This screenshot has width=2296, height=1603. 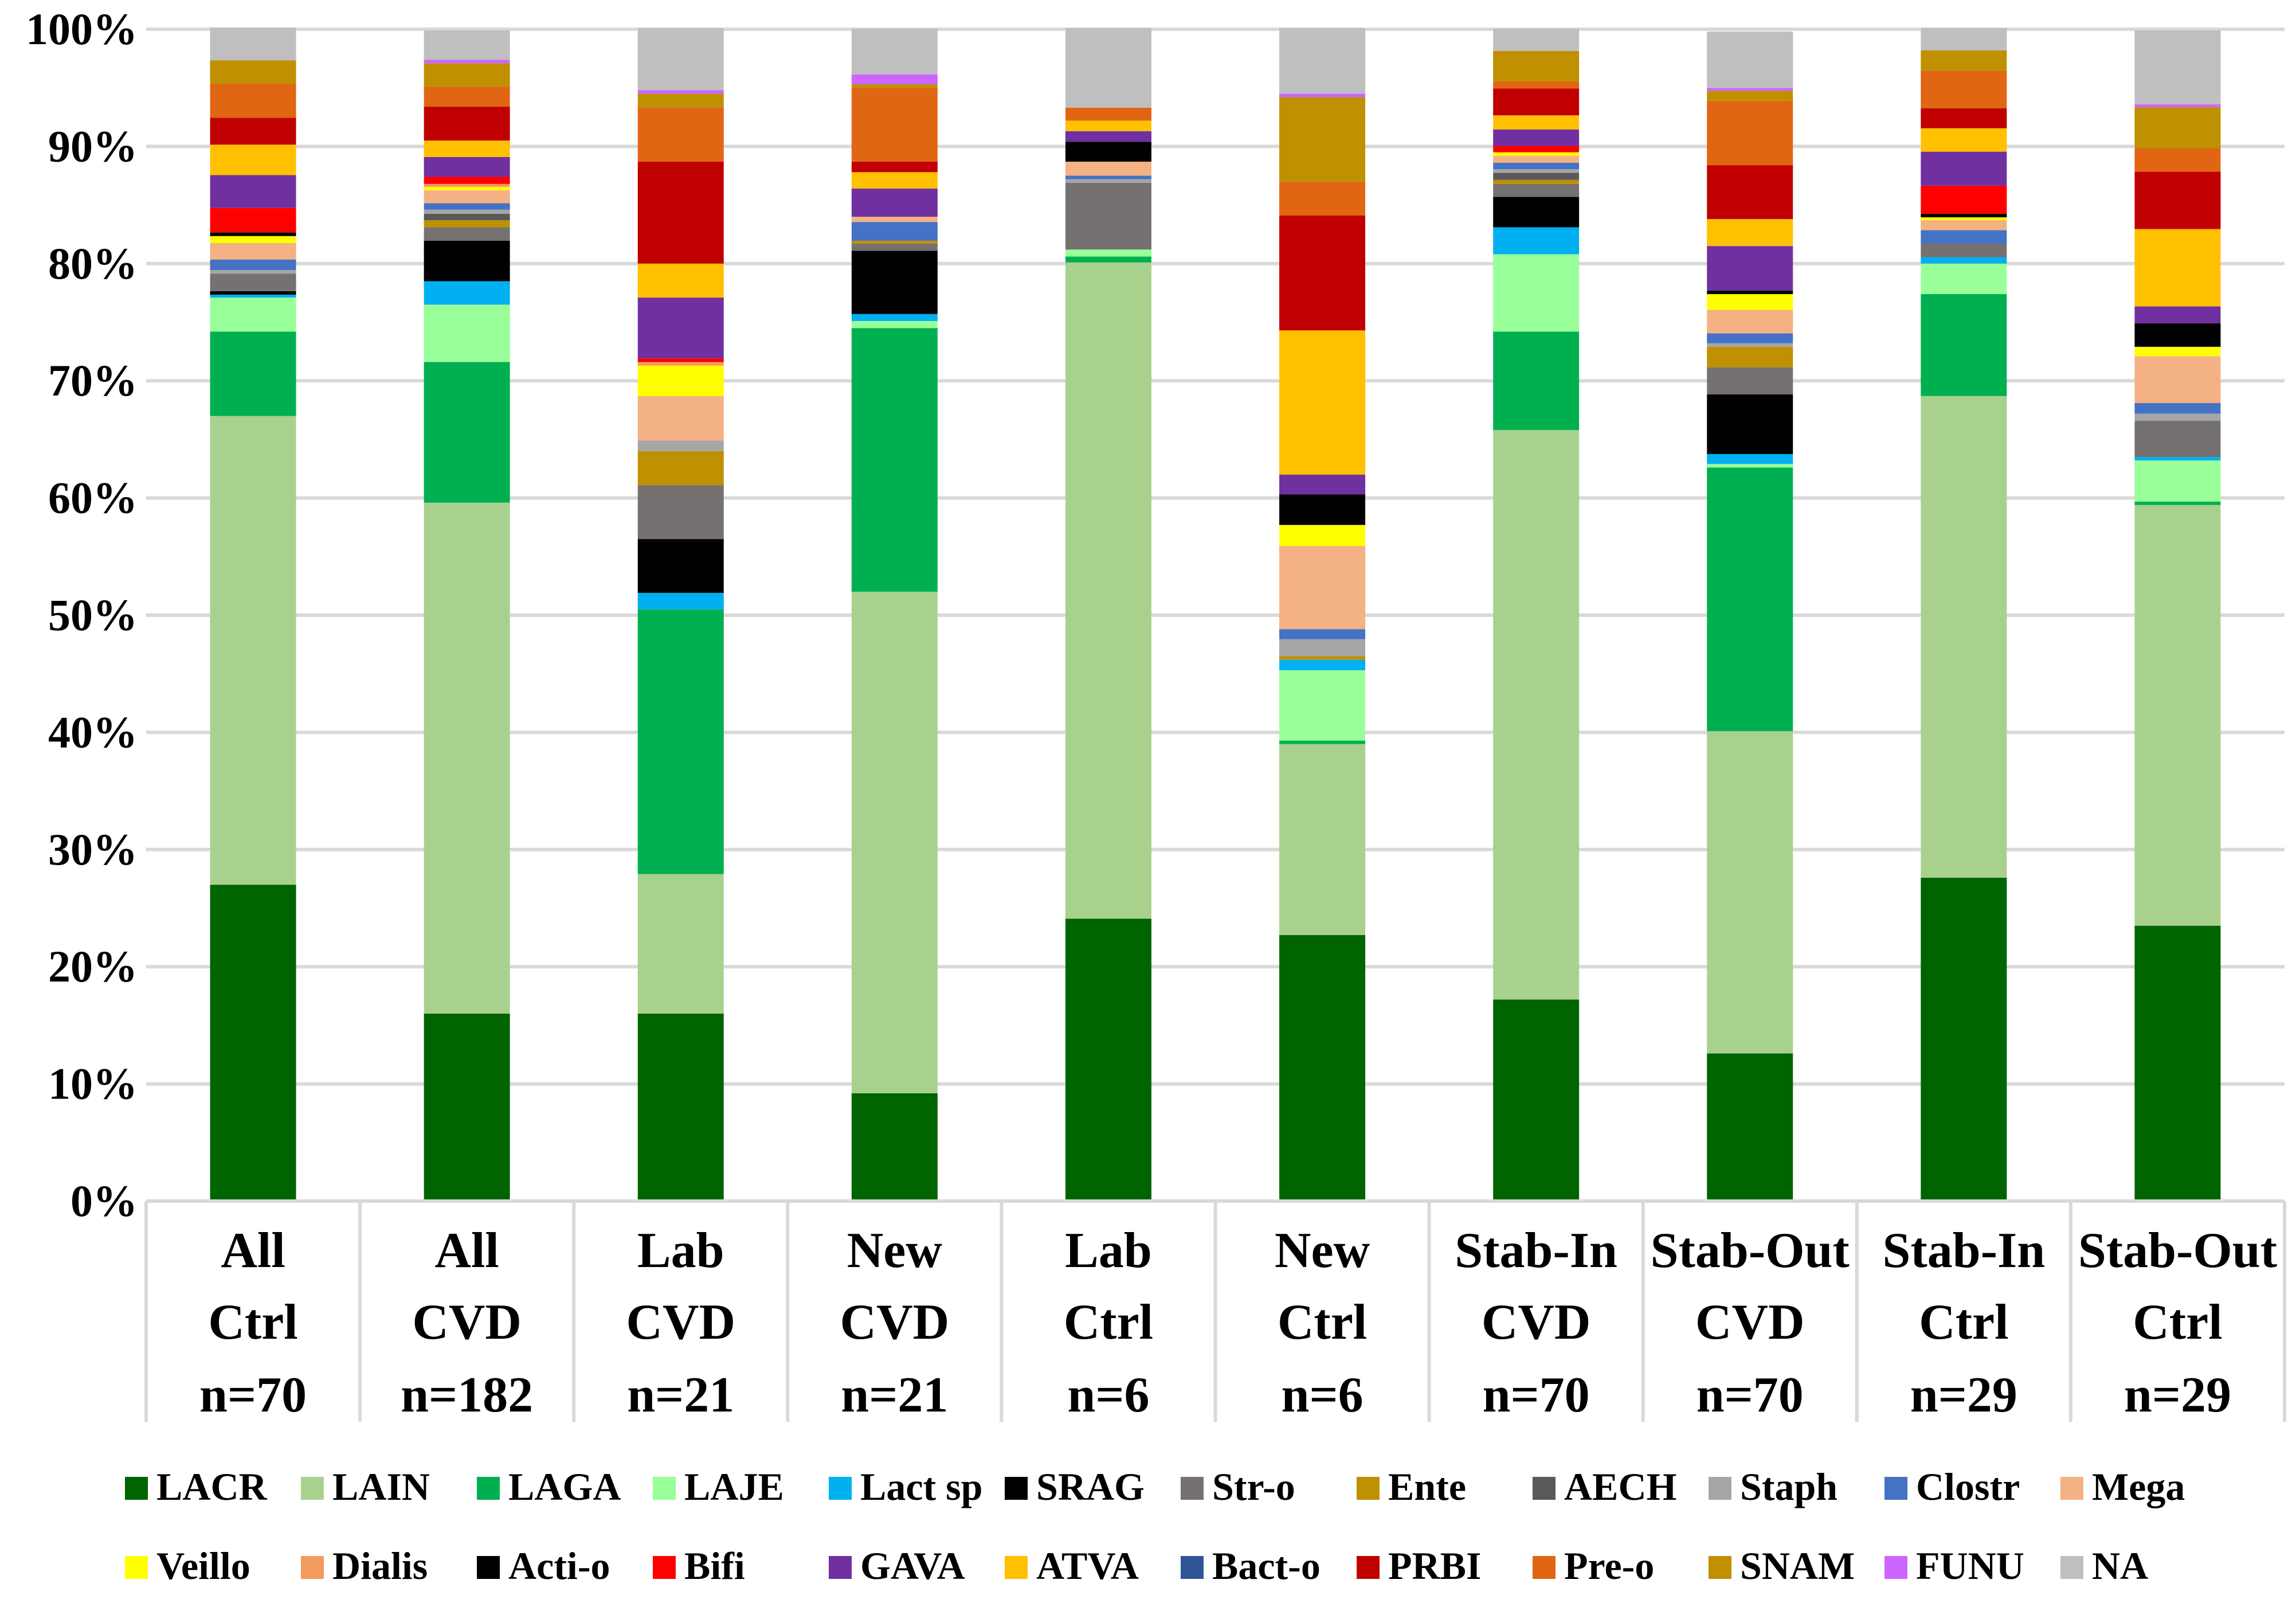 I want to click on legend-item: Mega, so click(x=2122, y=1486).